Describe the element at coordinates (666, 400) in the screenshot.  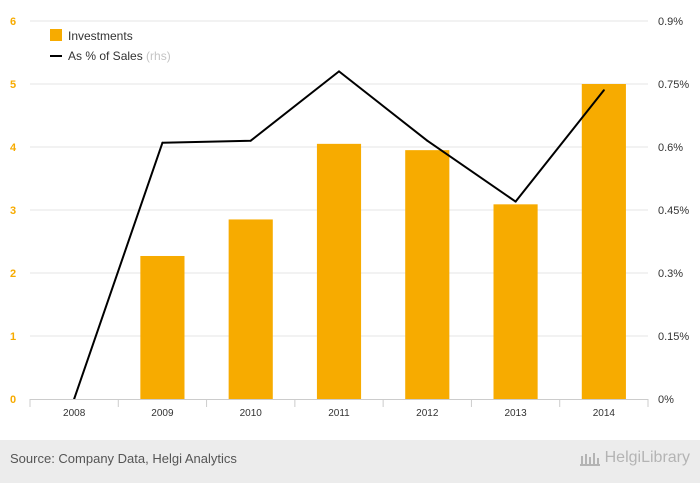
I see `right-tick-label: 0%` at that location.